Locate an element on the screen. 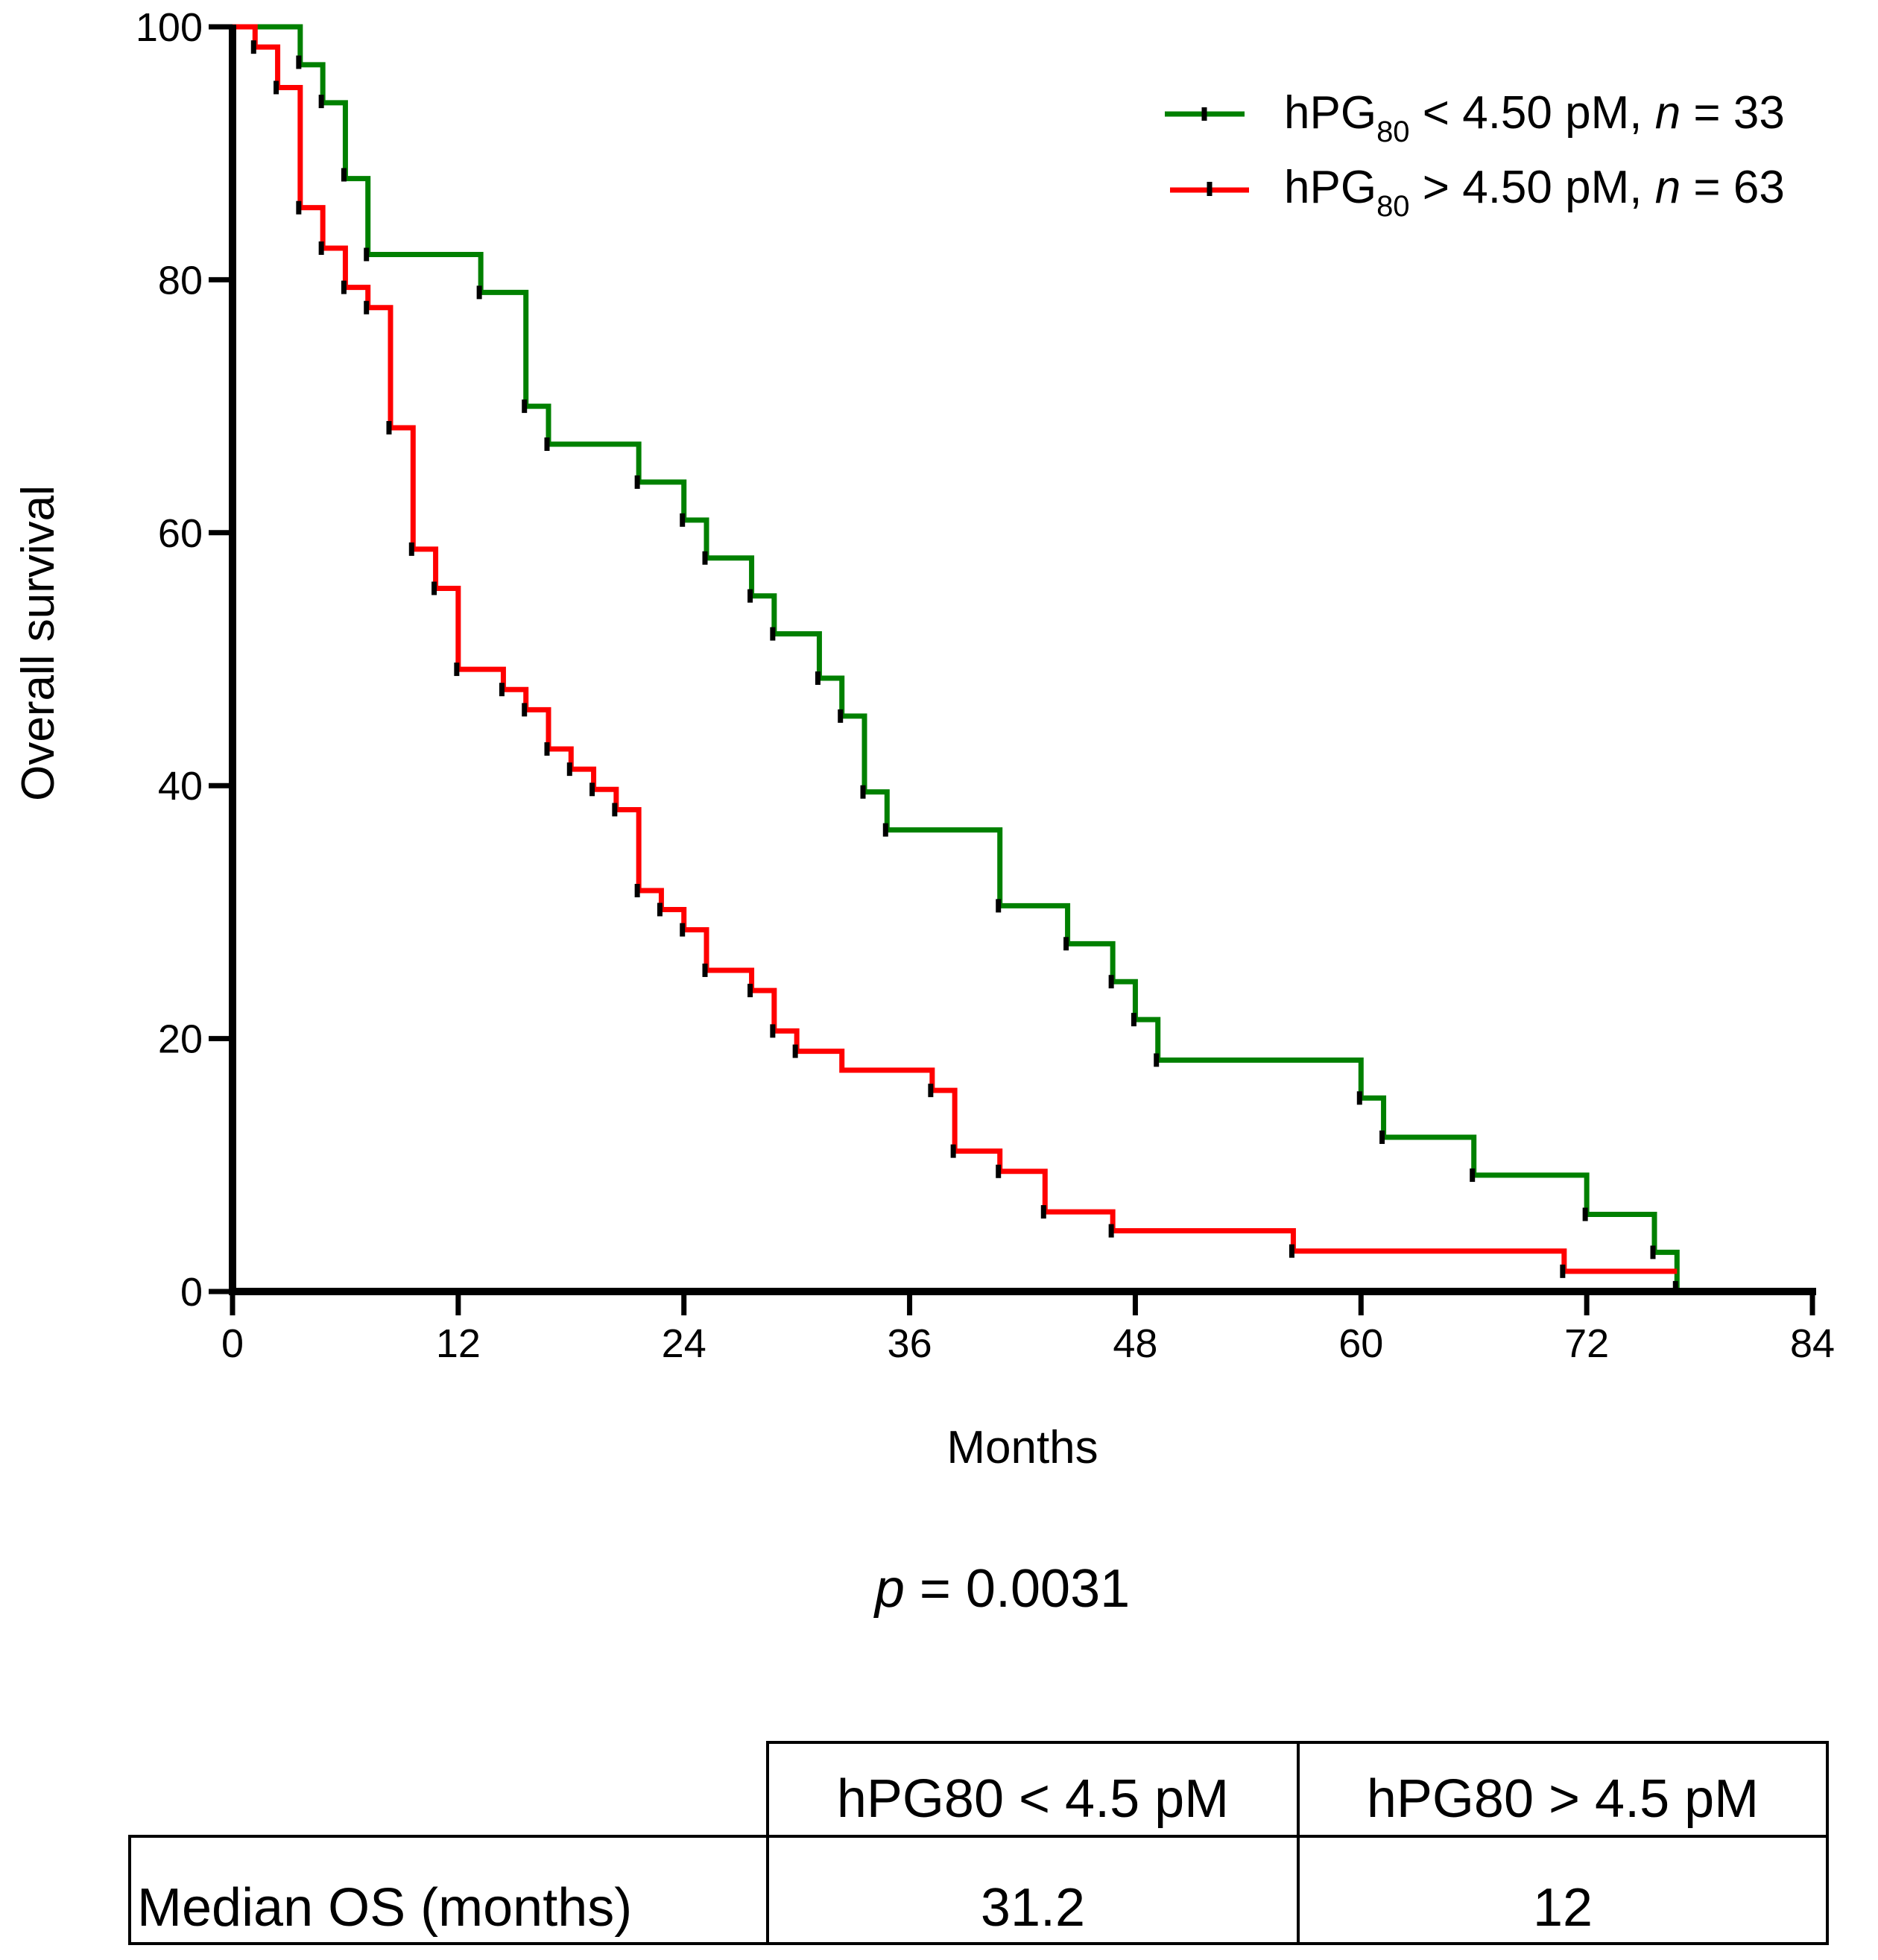  legend-label-high: hPG80 > 4.50 pM, n = 63 is located at coordinates (1535, 193).